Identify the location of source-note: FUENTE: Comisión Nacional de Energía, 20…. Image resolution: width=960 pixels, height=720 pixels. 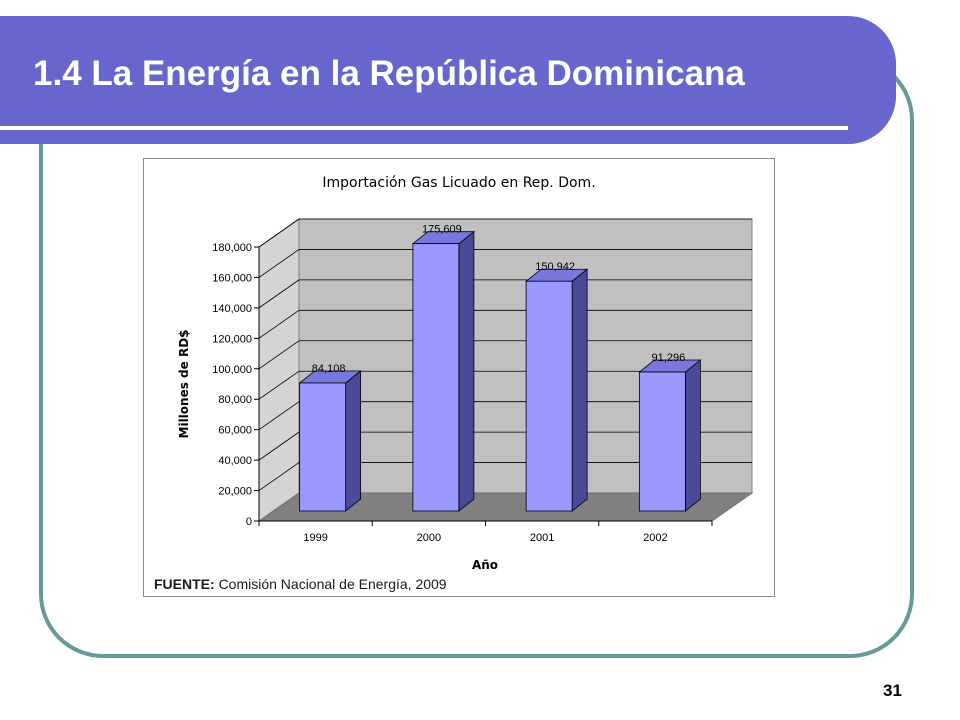
(300, 584).